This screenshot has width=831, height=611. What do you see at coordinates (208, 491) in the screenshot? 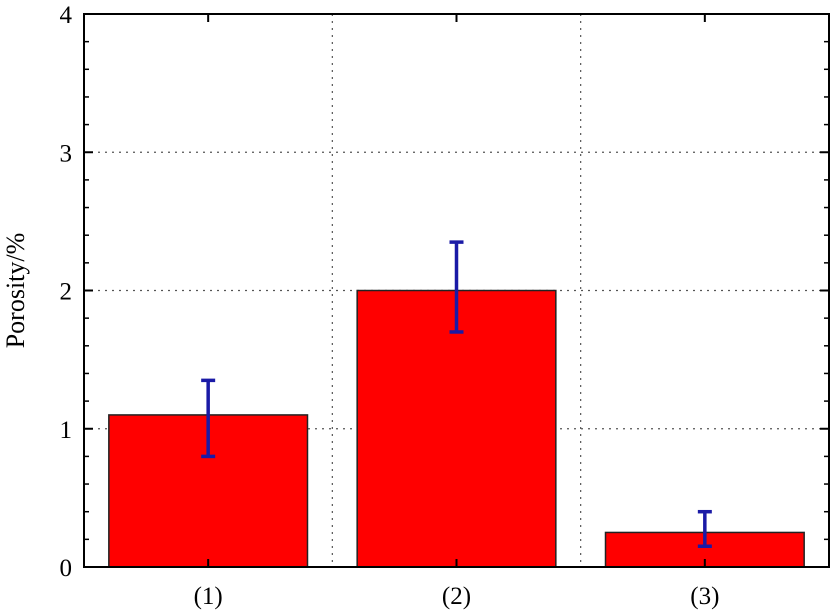
I see `bar` at bounding box center [208, 491].